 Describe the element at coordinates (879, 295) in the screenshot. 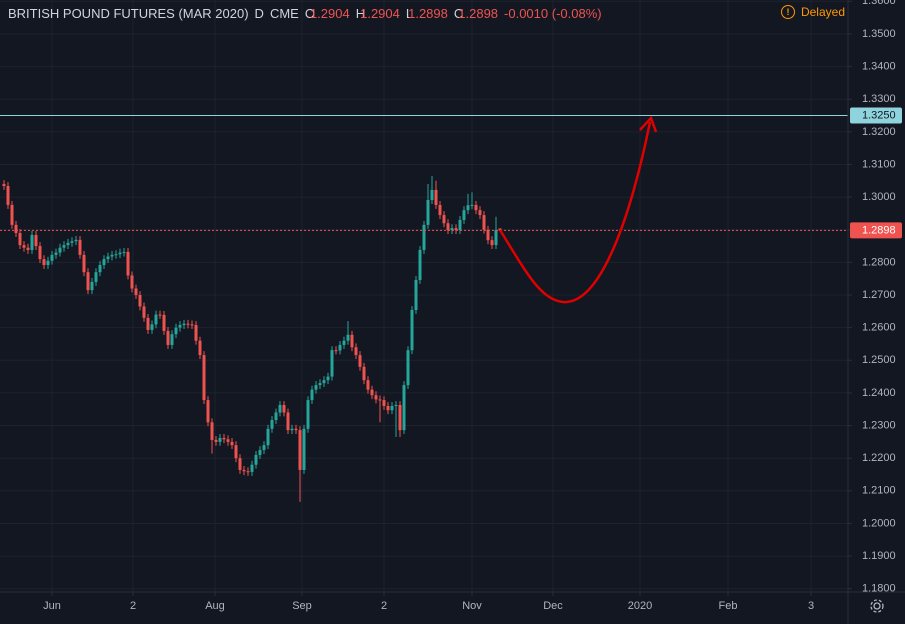

I see `y-tick-label: 1.2700` at that location.